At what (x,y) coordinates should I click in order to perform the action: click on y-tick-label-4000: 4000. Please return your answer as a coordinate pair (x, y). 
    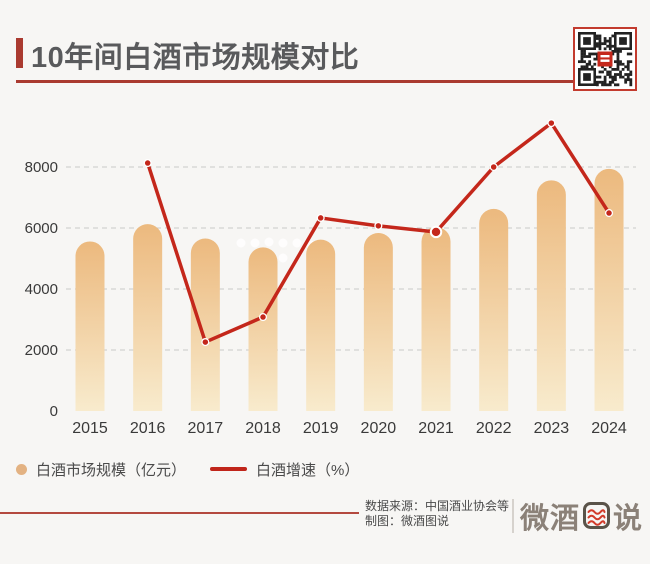
    Looking at the image, I should click on (41, 289).